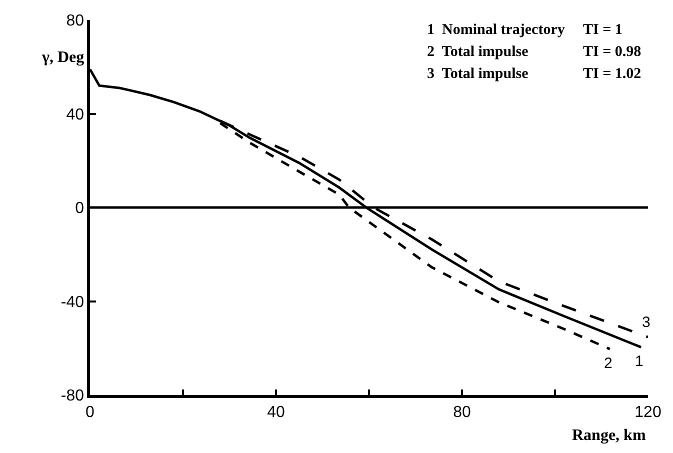 The image size is (673, 453). What do you see at coordinates (612, 52) in the screenshot?
I see `annotation: TI = 0.98` at bounding box center [612, 52].